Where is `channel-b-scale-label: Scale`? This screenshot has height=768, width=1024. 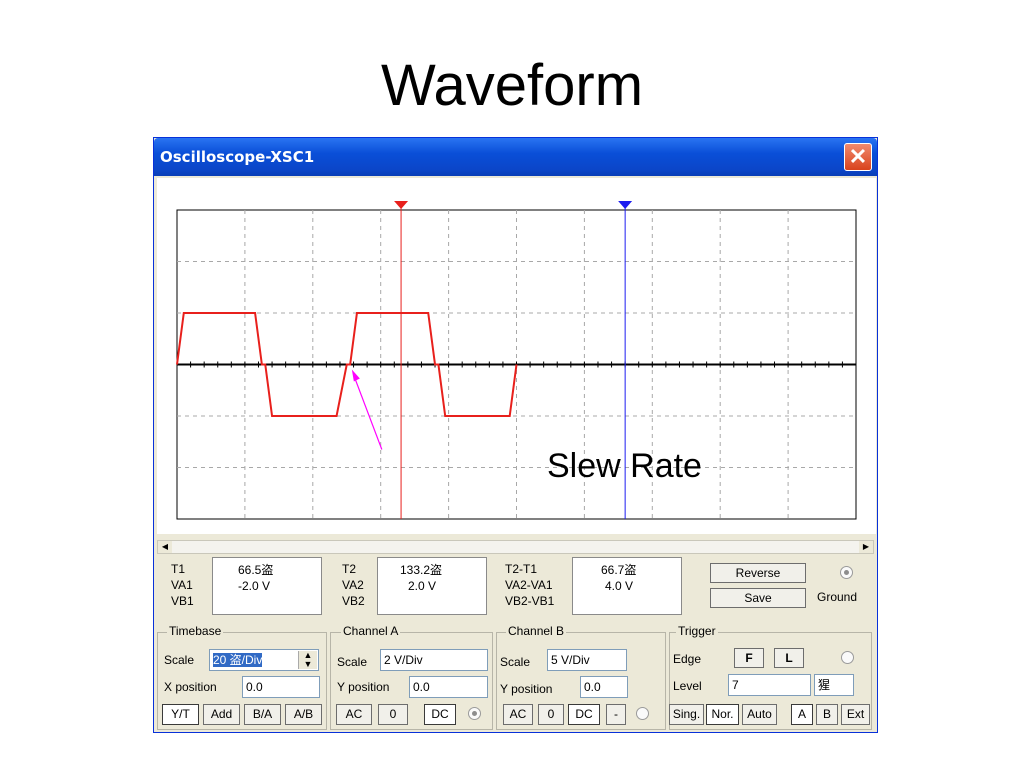 channel-b-scale-label: Scale is located at coordinates (515, 662).